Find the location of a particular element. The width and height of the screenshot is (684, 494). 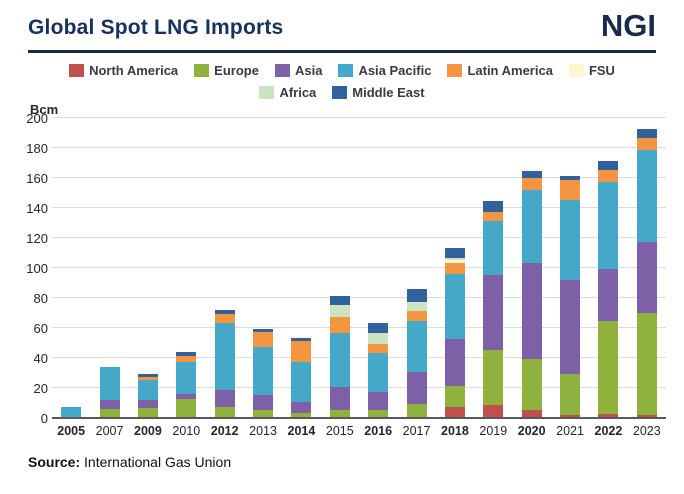

bar-2023 is located at coordinates (646, 273).